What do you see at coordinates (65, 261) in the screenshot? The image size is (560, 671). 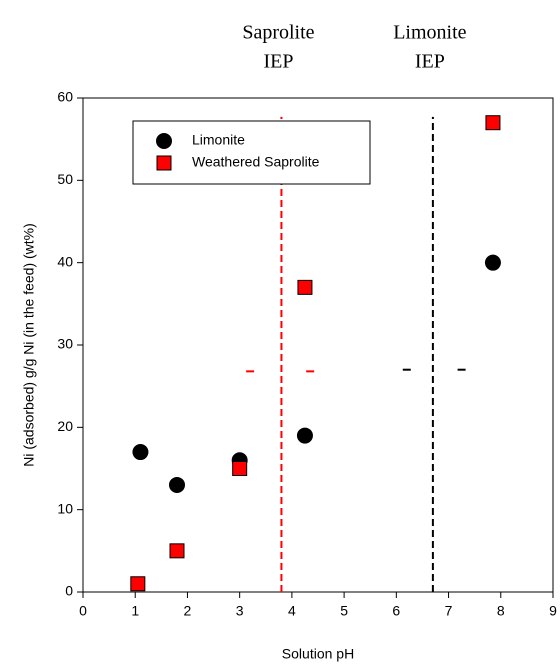 I see `y-tick-label: 40` at bounding box center [65, 261].